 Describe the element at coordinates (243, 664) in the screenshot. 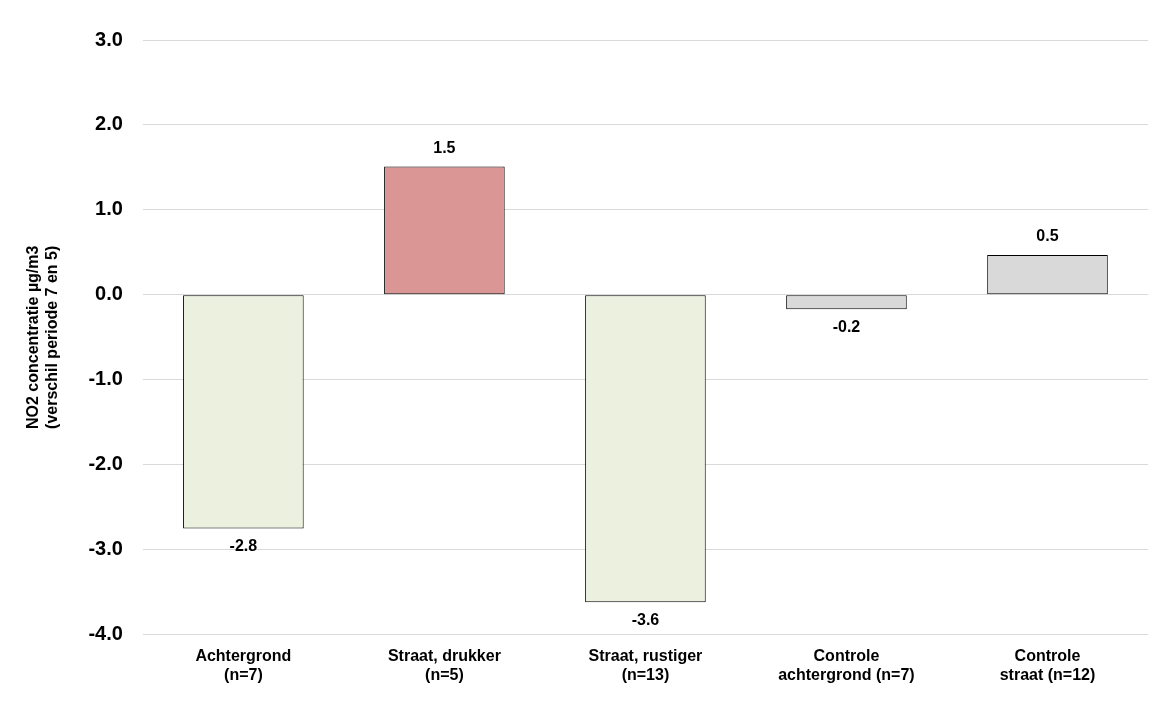

I see `x-tick-label: Achtergrond (n=7)` at that location.